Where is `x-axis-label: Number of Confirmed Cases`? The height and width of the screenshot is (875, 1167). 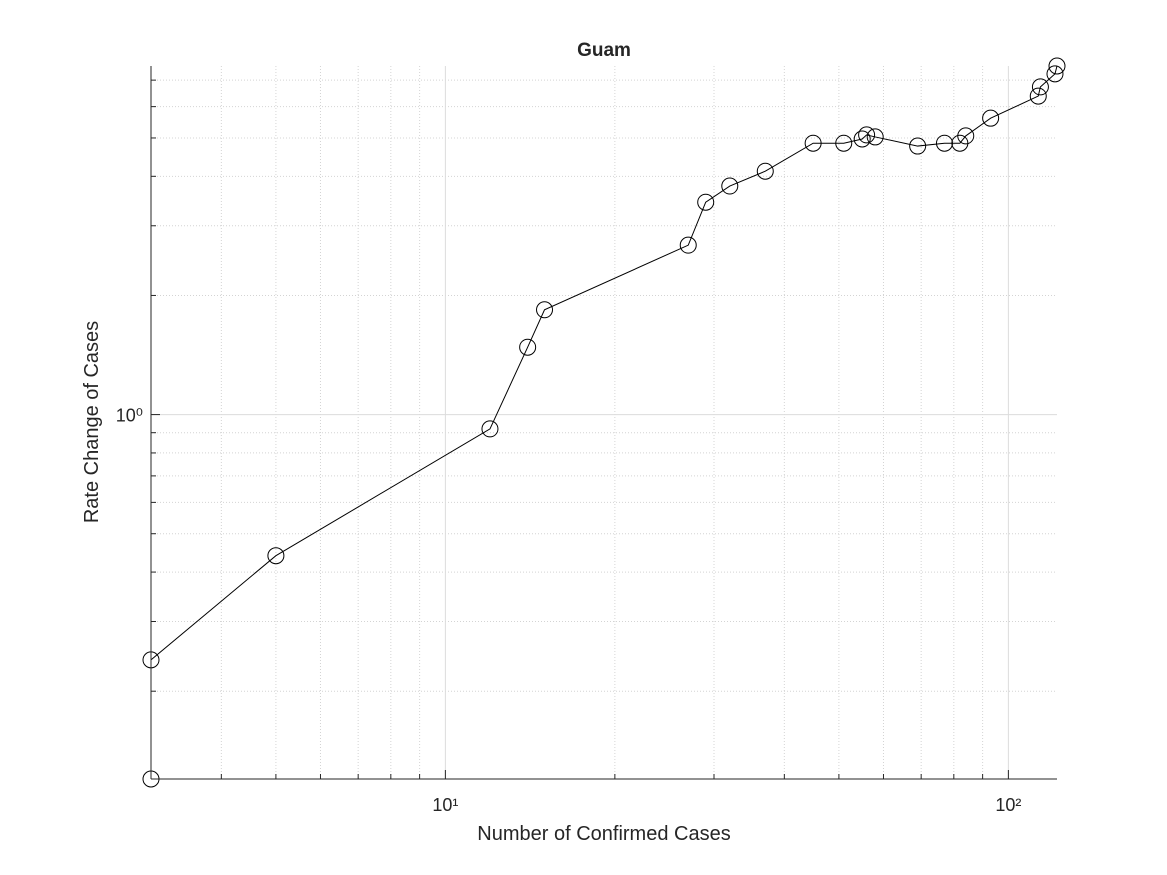 x-axis-label: Number of Confirmed Cases is located at coordinates (603, 834).